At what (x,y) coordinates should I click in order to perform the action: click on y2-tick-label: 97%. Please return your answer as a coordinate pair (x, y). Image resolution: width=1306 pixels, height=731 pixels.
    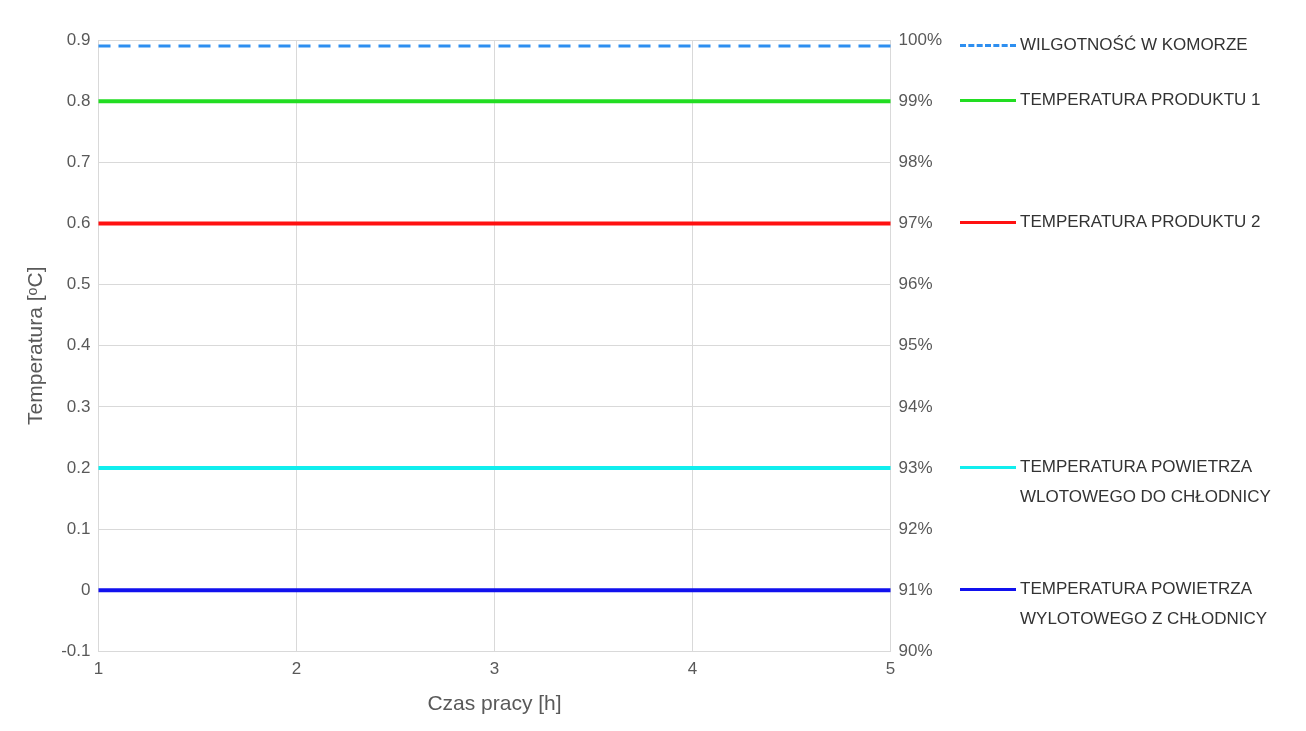
    Looking at the image, I should click on (915, 223).